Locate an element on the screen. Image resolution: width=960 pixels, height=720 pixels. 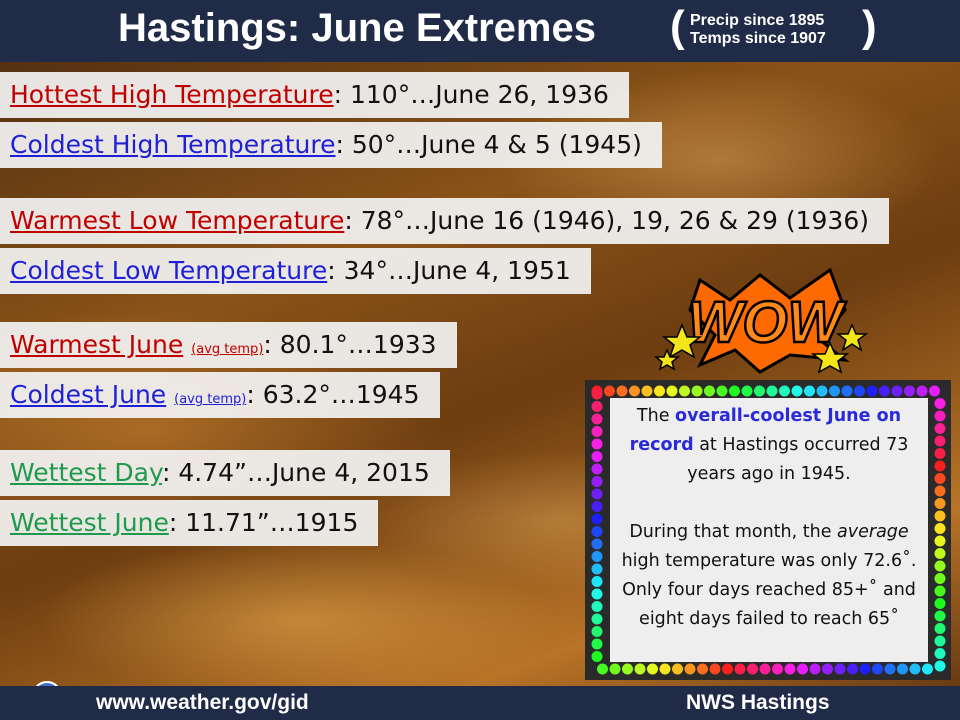
text: During that month, the is located at coordinates (733, 532).